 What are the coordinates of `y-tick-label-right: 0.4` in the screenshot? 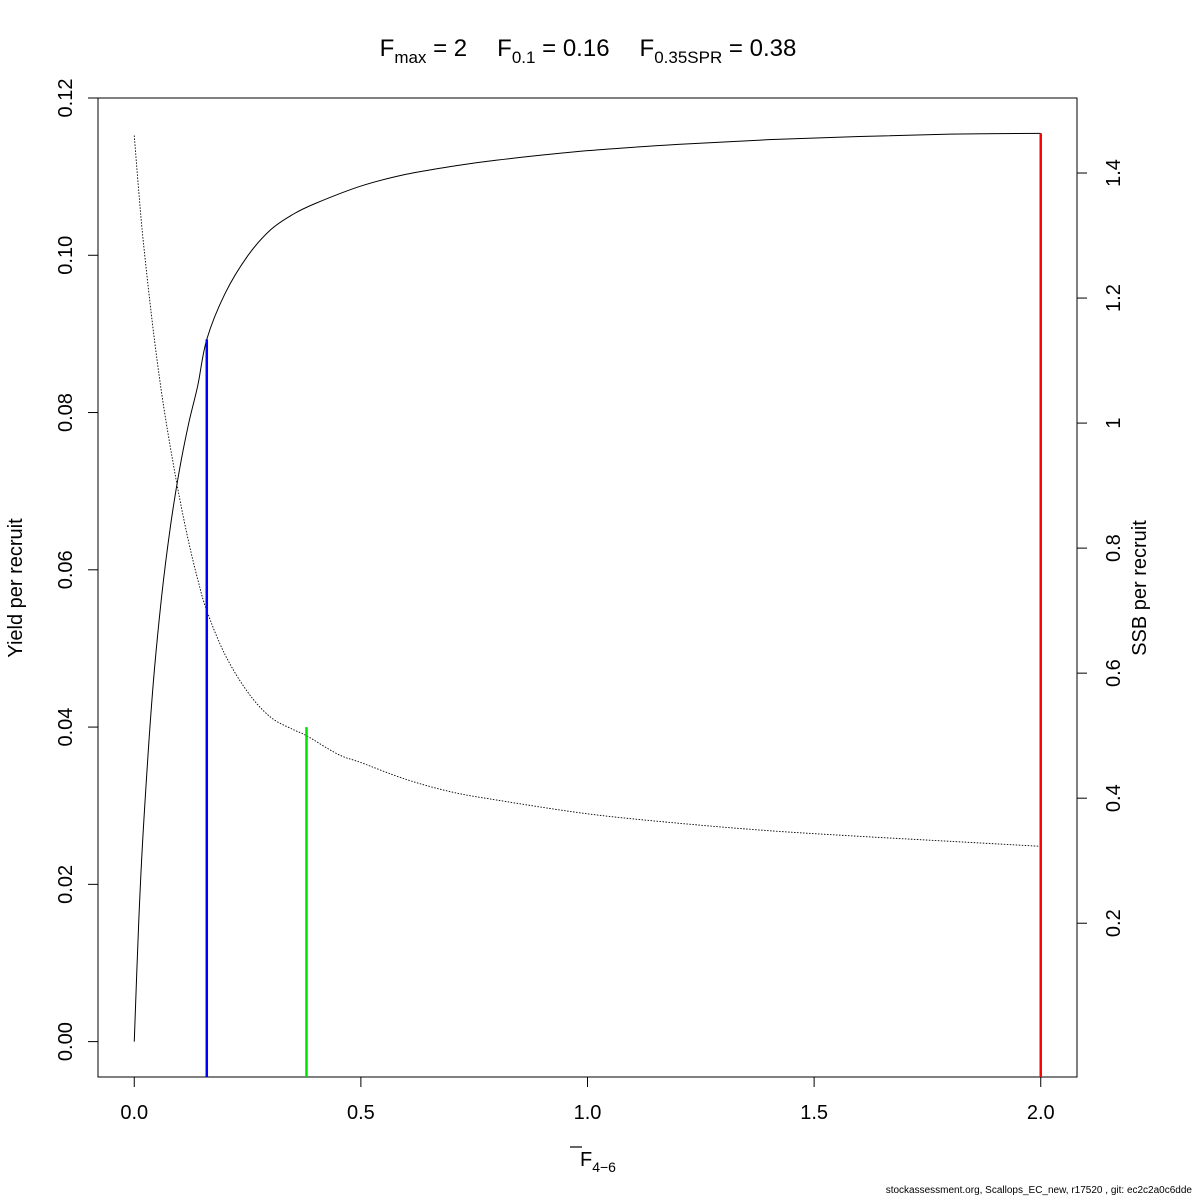 It's located at (1114, 798).